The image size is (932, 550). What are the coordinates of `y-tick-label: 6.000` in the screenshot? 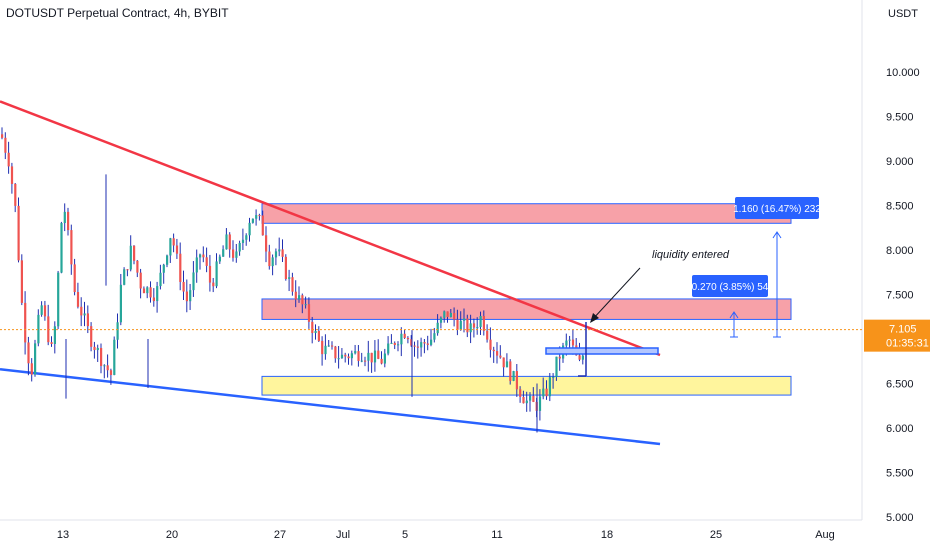 It's located at (900, 429).